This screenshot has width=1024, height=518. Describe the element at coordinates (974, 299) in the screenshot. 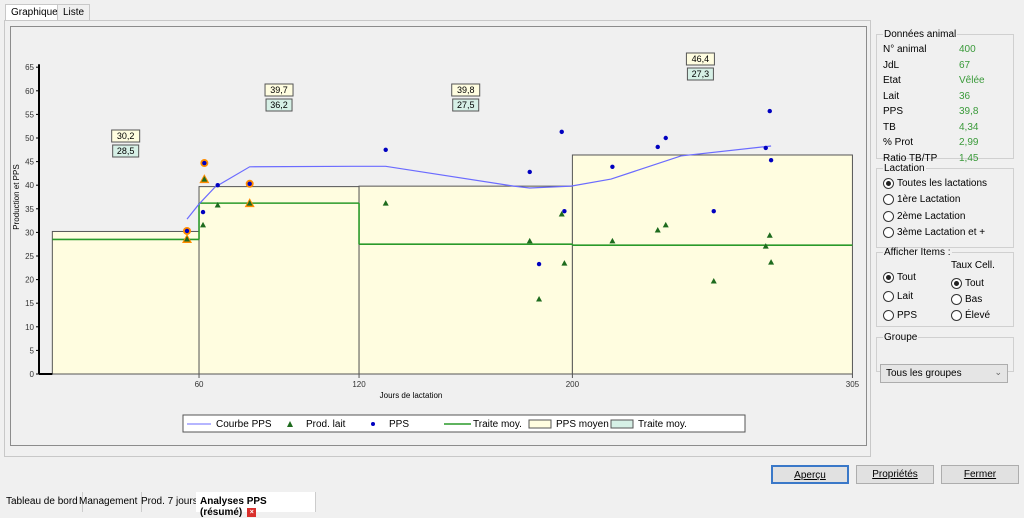

I see `radio-label: Bas` at that location.